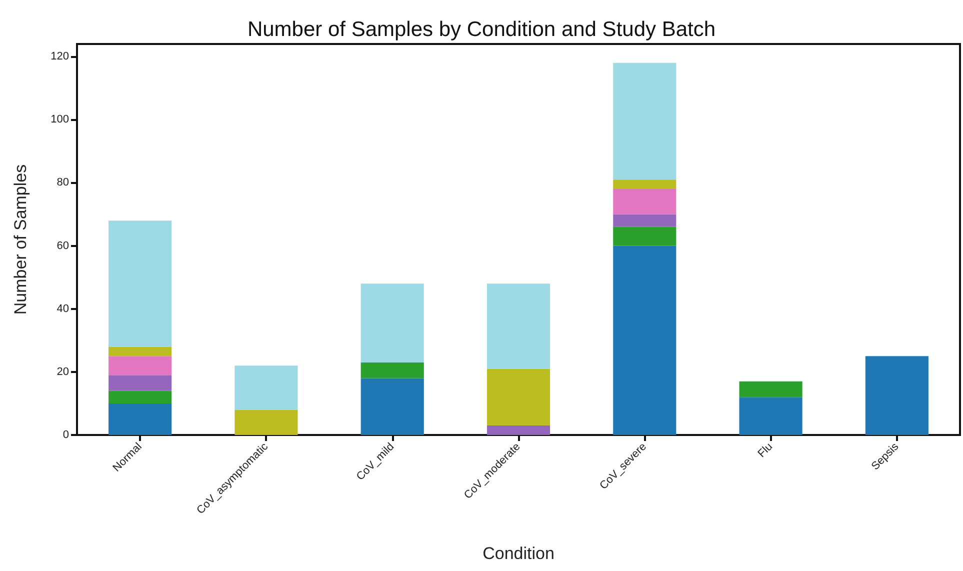 The image size is (963, 571). I want to click on chart-title: Number of Samples by Condition and Study Batch, so click(481, 29).